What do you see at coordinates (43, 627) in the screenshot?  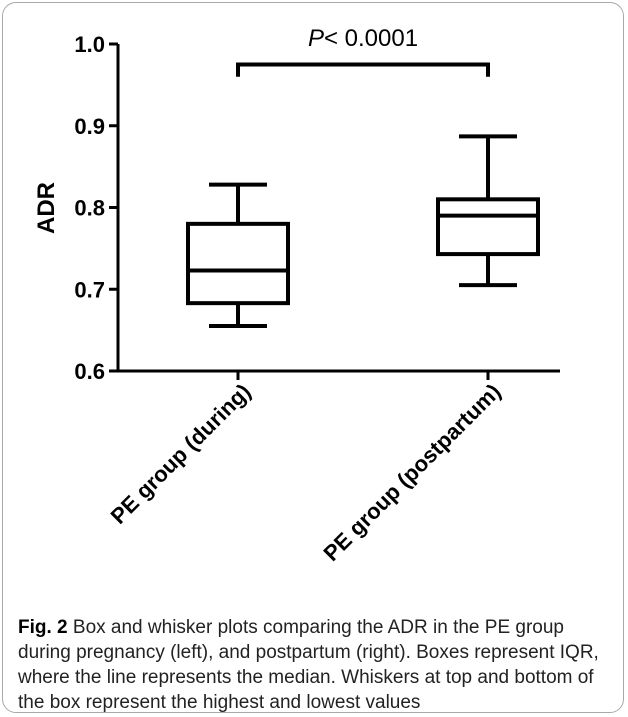 I see `caption-label: Fig. 2` at bounding box center [43, 627].